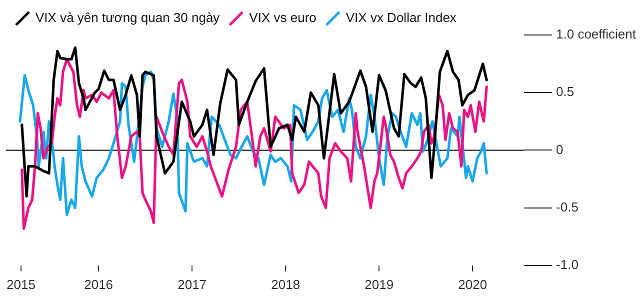 This screenshot has width=644, height=305. What do you see at coordinates (401, 18) in the screenshot?
I see `legend-label: VIX vx Dollar Index` at bounding box center [401, 18].